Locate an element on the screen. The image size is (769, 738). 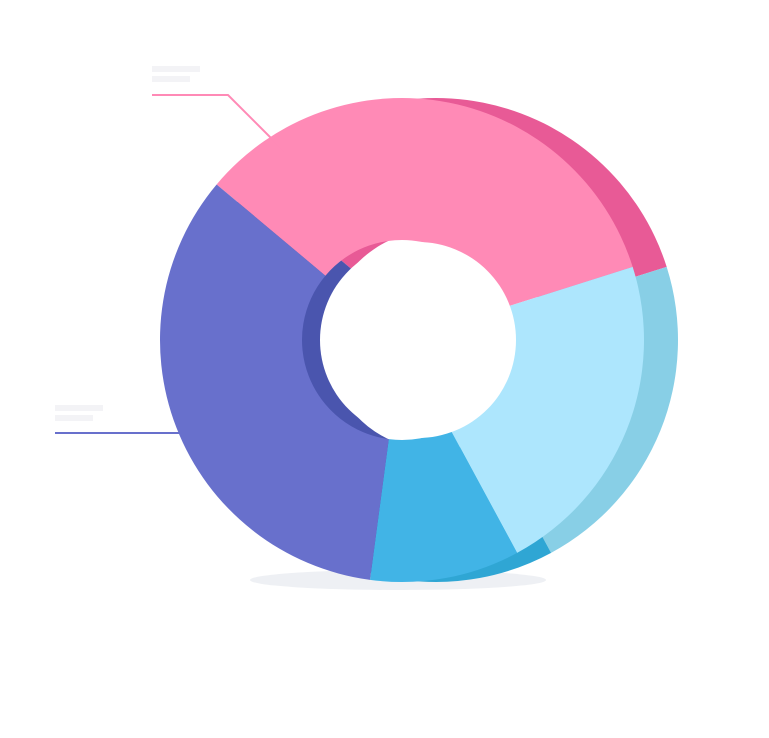
donut-hole is located at coordinates (418, 340).